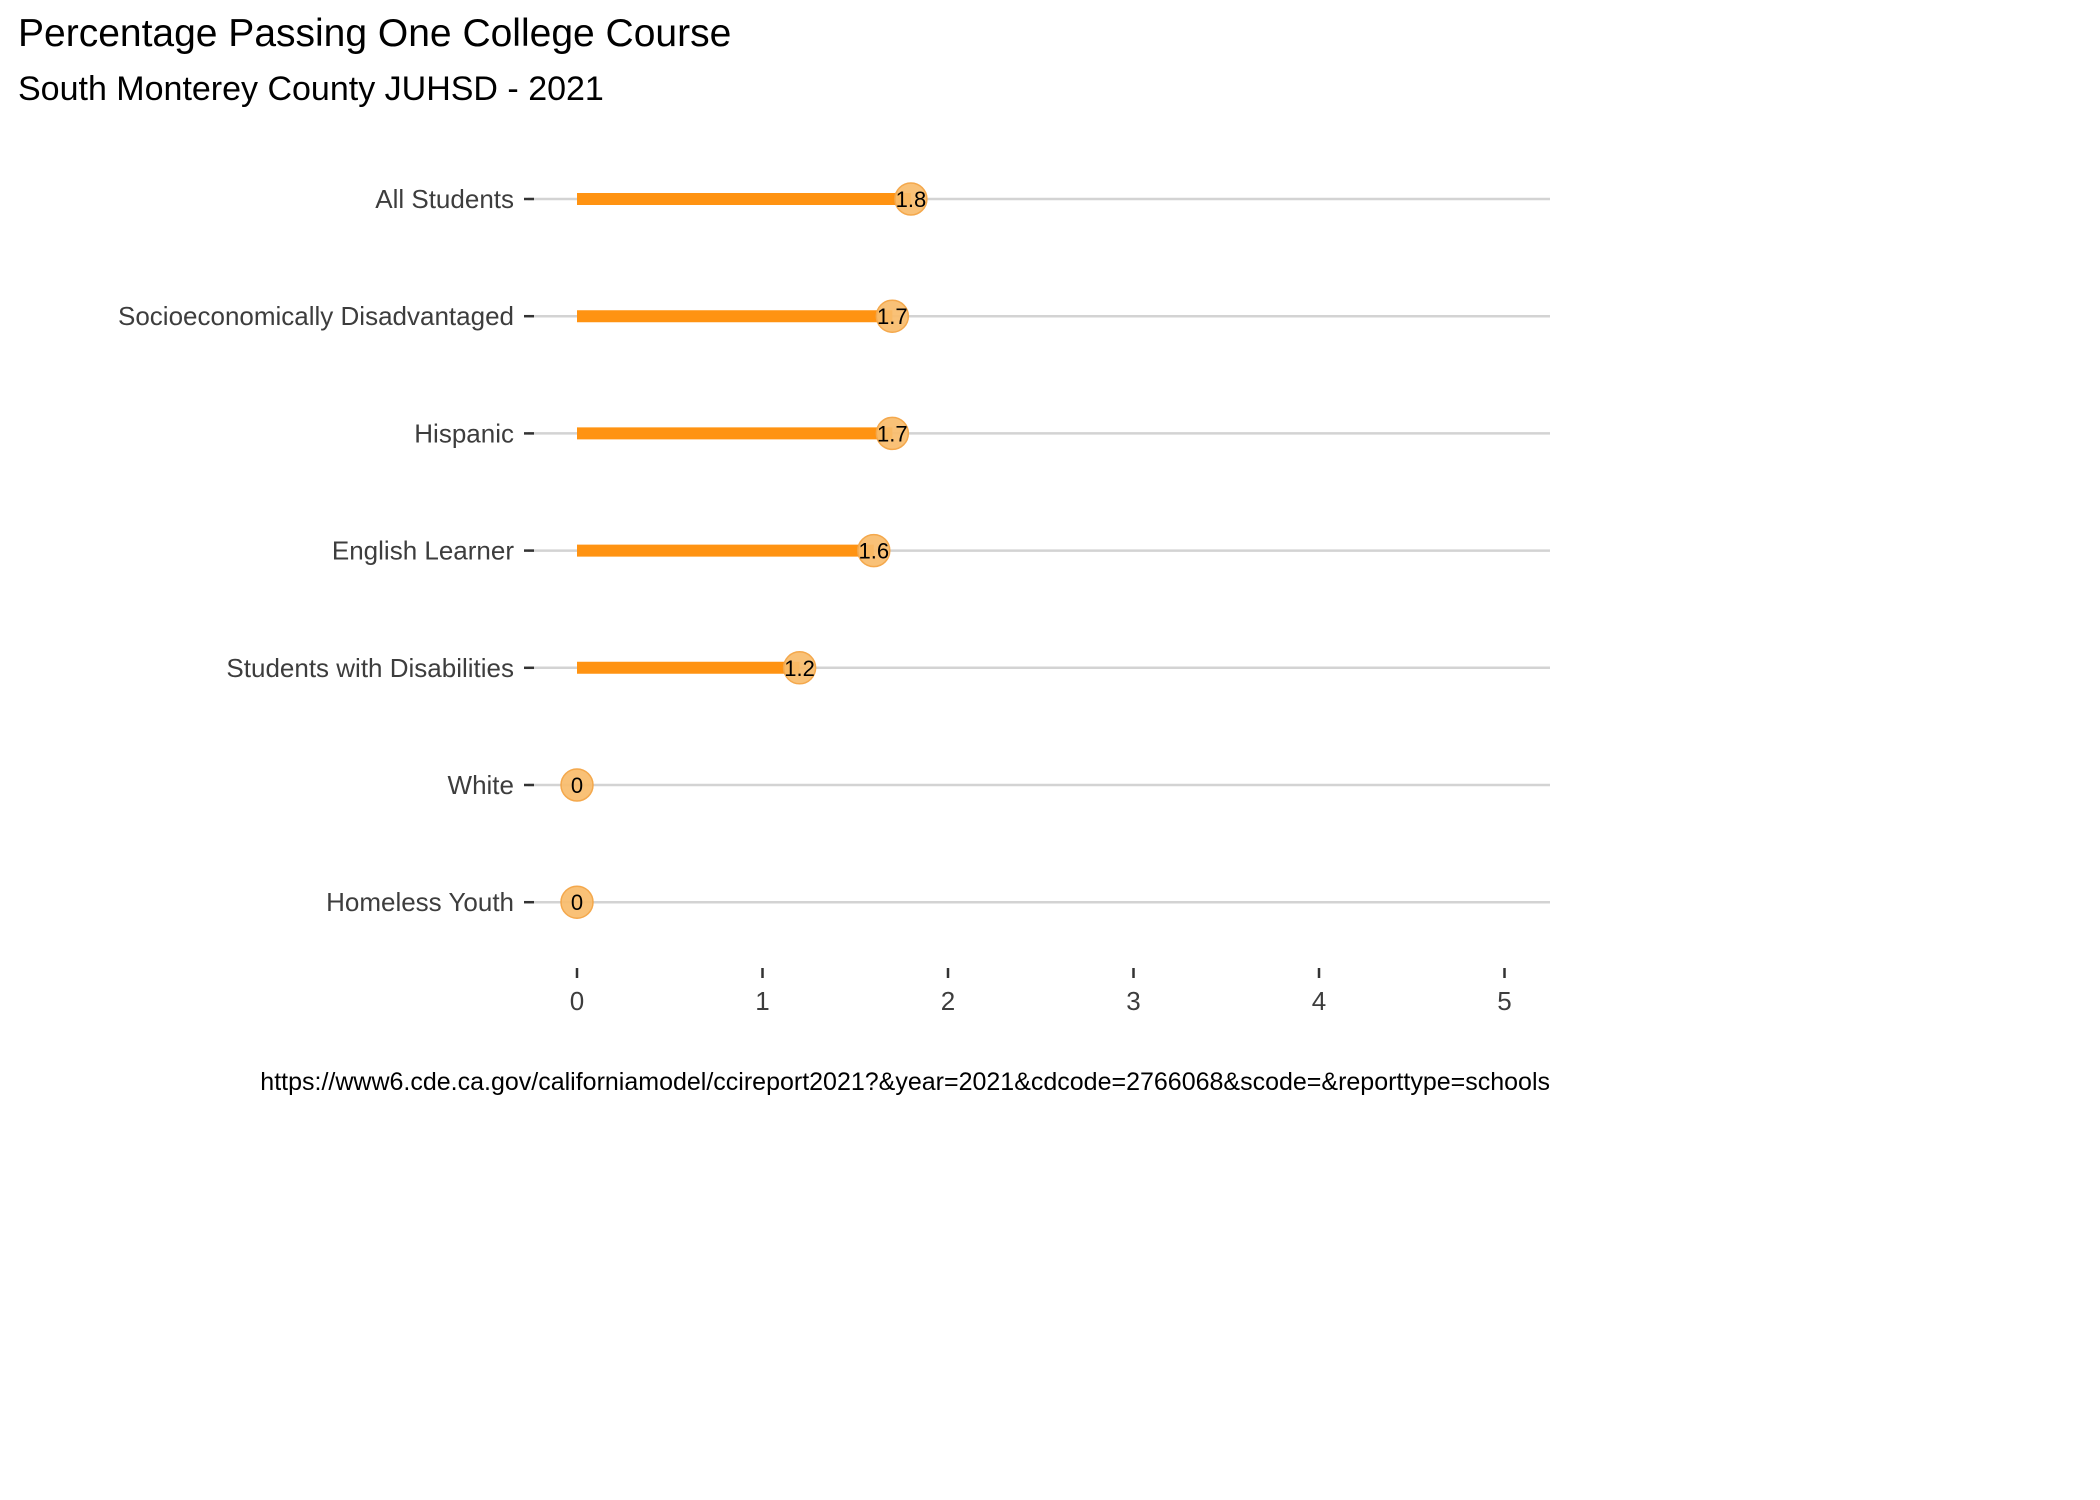 This screenshot has height=1500, width=2100. I want to click on y-tick-label: Socioeconomically Disadvantaged, so click(316, 316).